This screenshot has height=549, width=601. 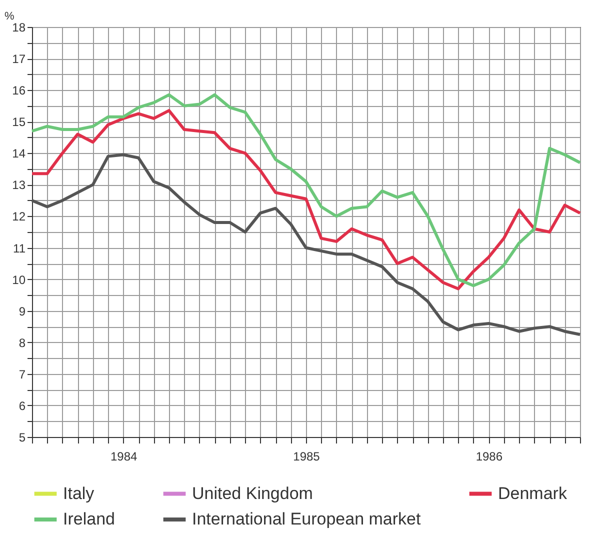 What do you see at coordinates (19, 248) in the screenshot?
I see `y-tick-label: 11` at bounding box center [19, 248].